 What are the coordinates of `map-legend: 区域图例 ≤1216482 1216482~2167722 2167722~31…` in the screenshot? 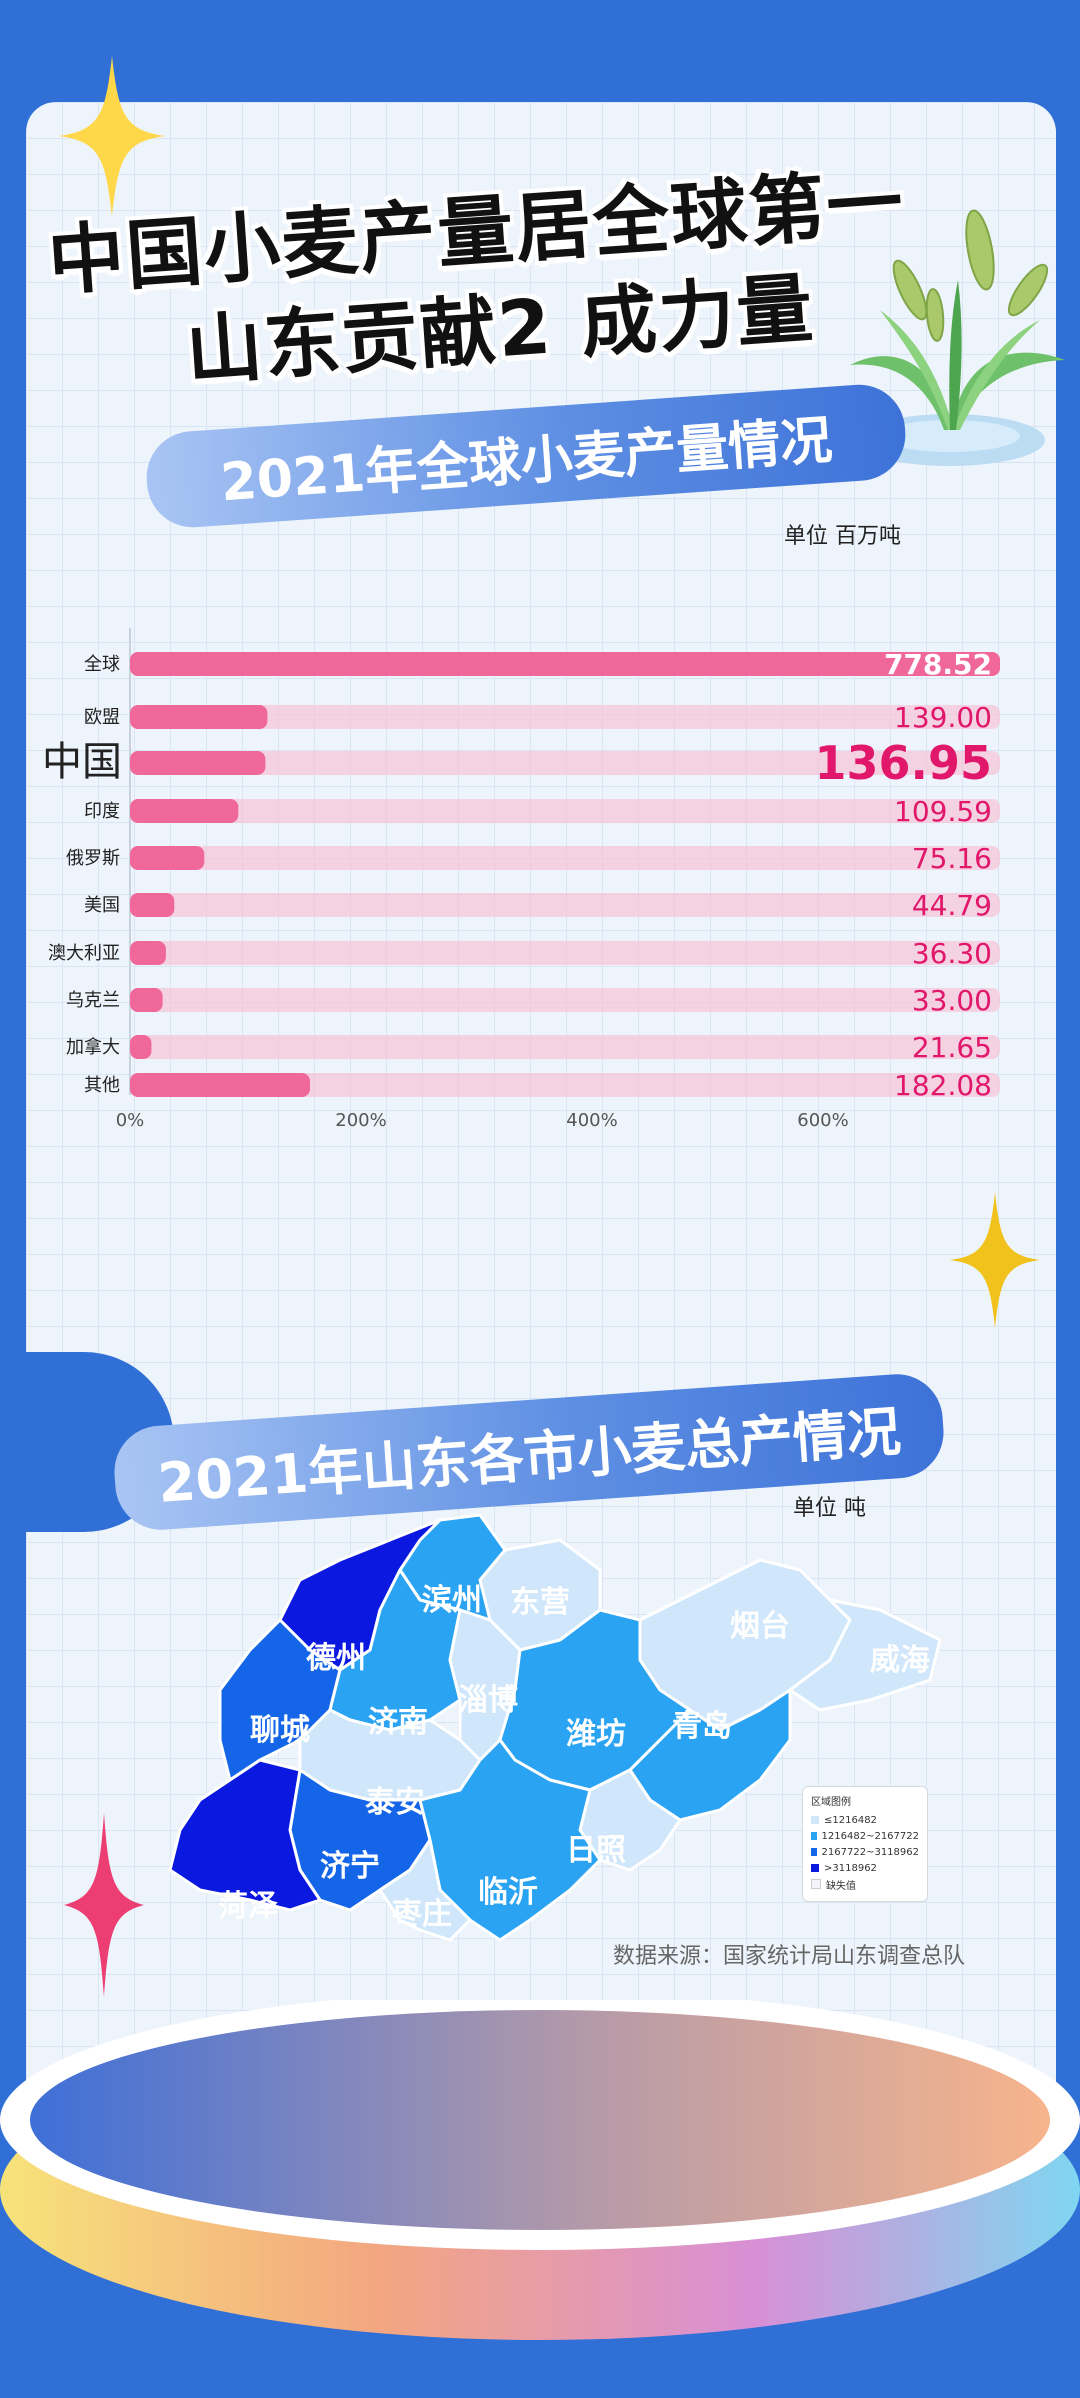 It's located at (865, 1844).